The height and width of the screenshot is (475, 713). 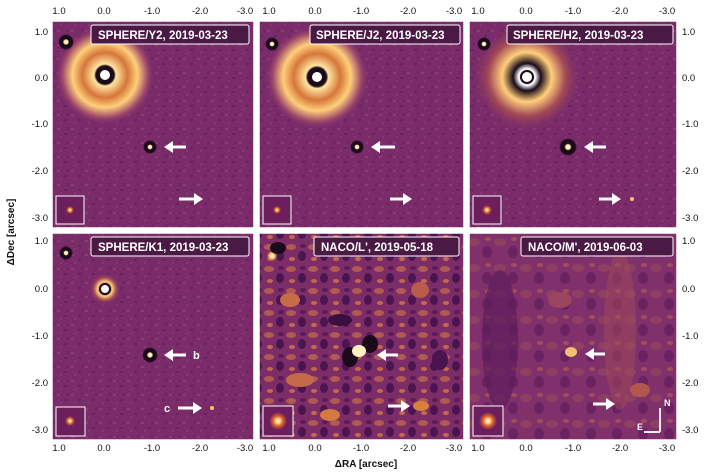 What do you see at coordinates (380, 36) in the screenshot?
I see `panel-title: SPHERE/J2, 2019-03-23` at bounding box center [380, 36].